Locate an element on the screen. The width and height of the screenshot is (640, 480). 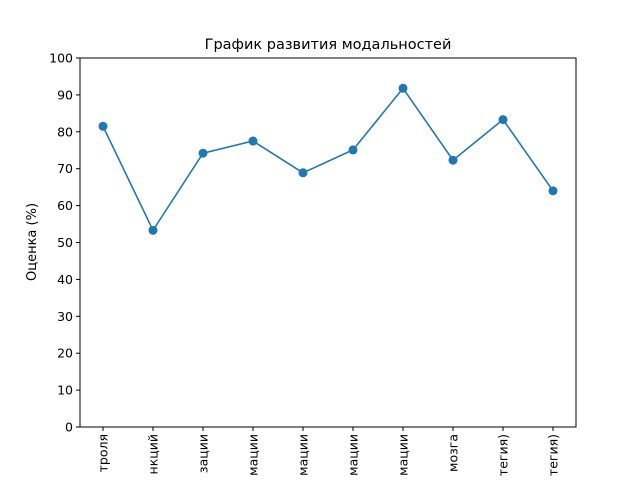
y-tick-label: 40 is located at coordinates (65, 279).